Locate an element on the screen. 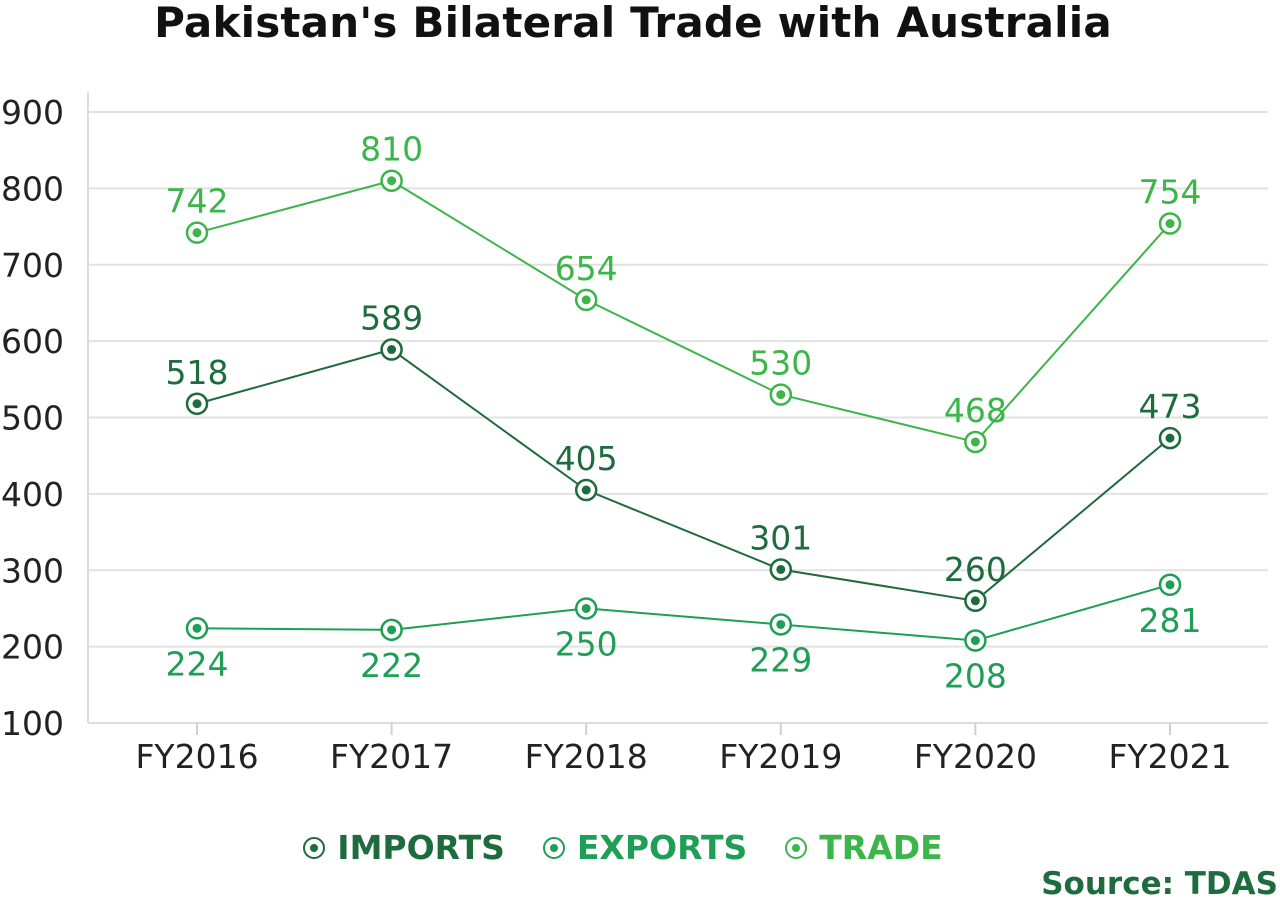  legend-label: IMPORTS is located at coordinates (421, 847).